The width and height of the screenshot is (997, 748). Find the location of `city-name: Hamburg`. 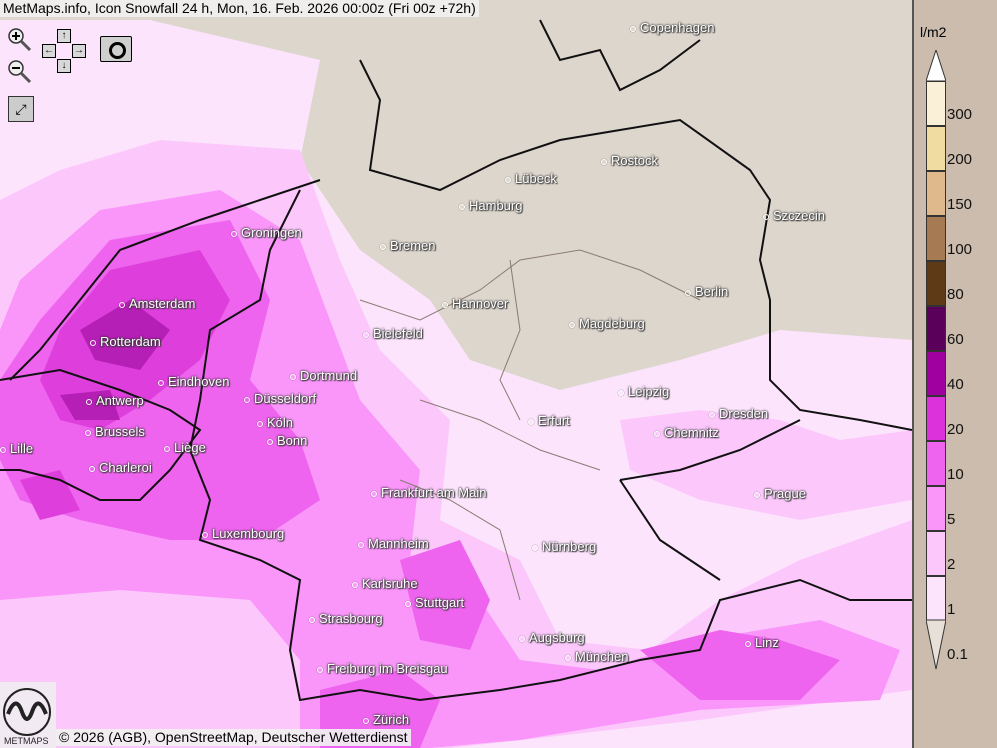

city-name: Hamburg is located at coordinates (496, 205).